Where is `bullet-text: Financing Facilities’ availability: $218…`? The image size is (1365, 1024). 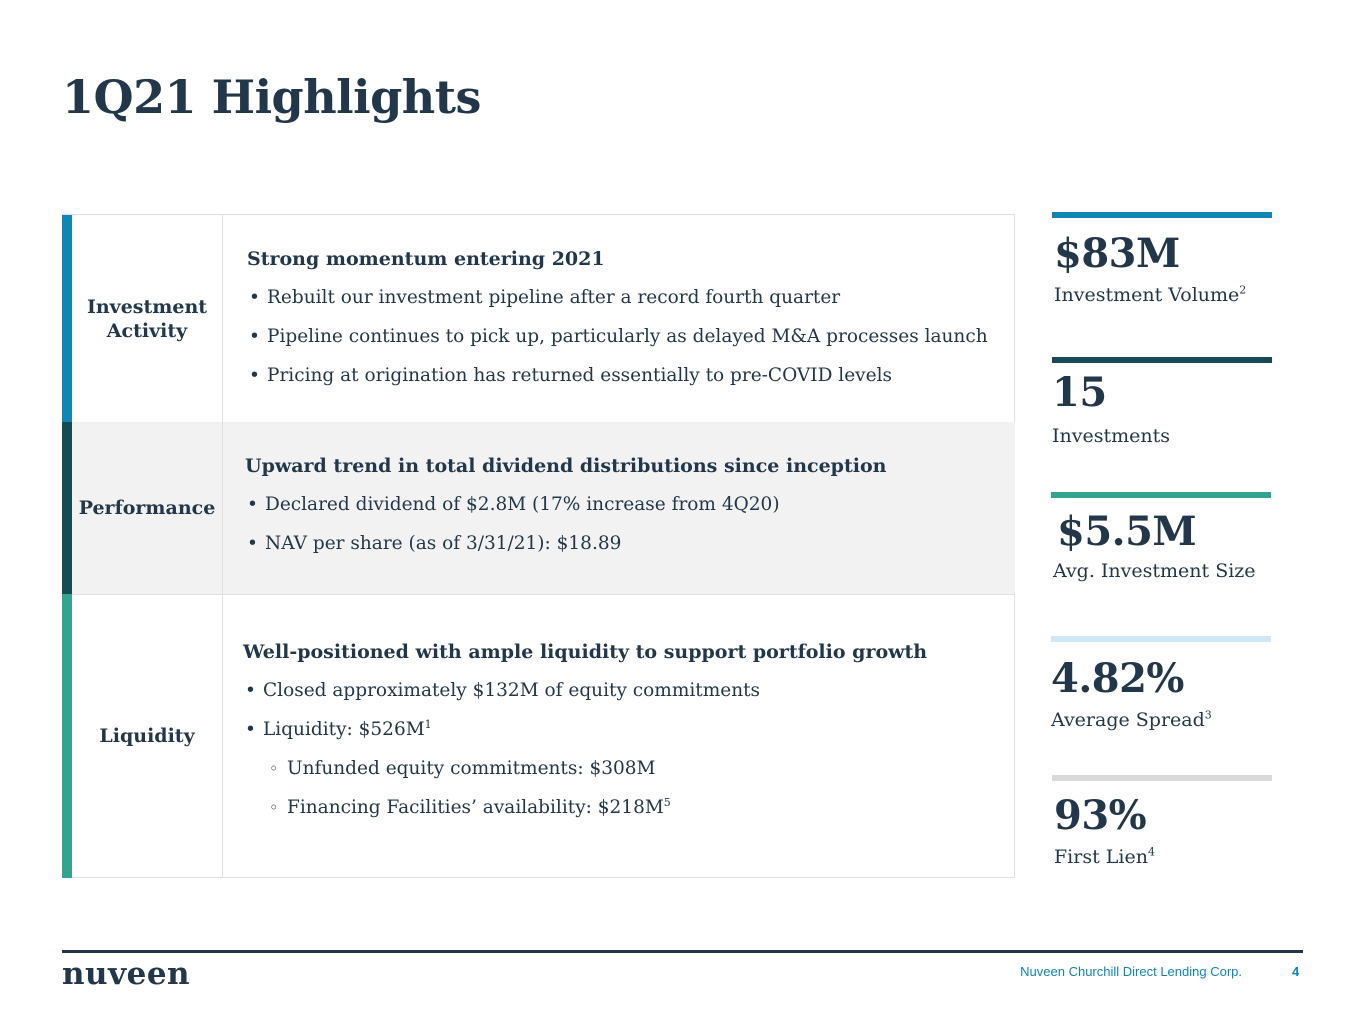 bullet-text: Financing Facilities’ availability: $218… is located at coordinates (475, 807).